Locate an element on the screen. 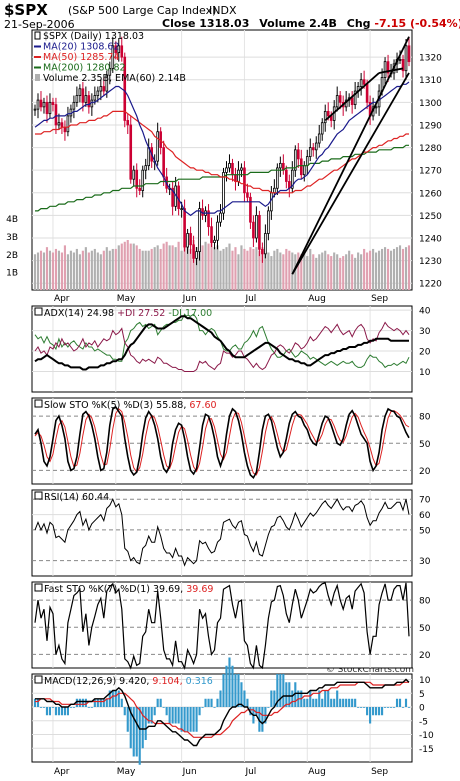 The height and width of the screenshot is (781, 460). legend-ma20: MA(20) 1308.62 is located at coordinates (81, 47).